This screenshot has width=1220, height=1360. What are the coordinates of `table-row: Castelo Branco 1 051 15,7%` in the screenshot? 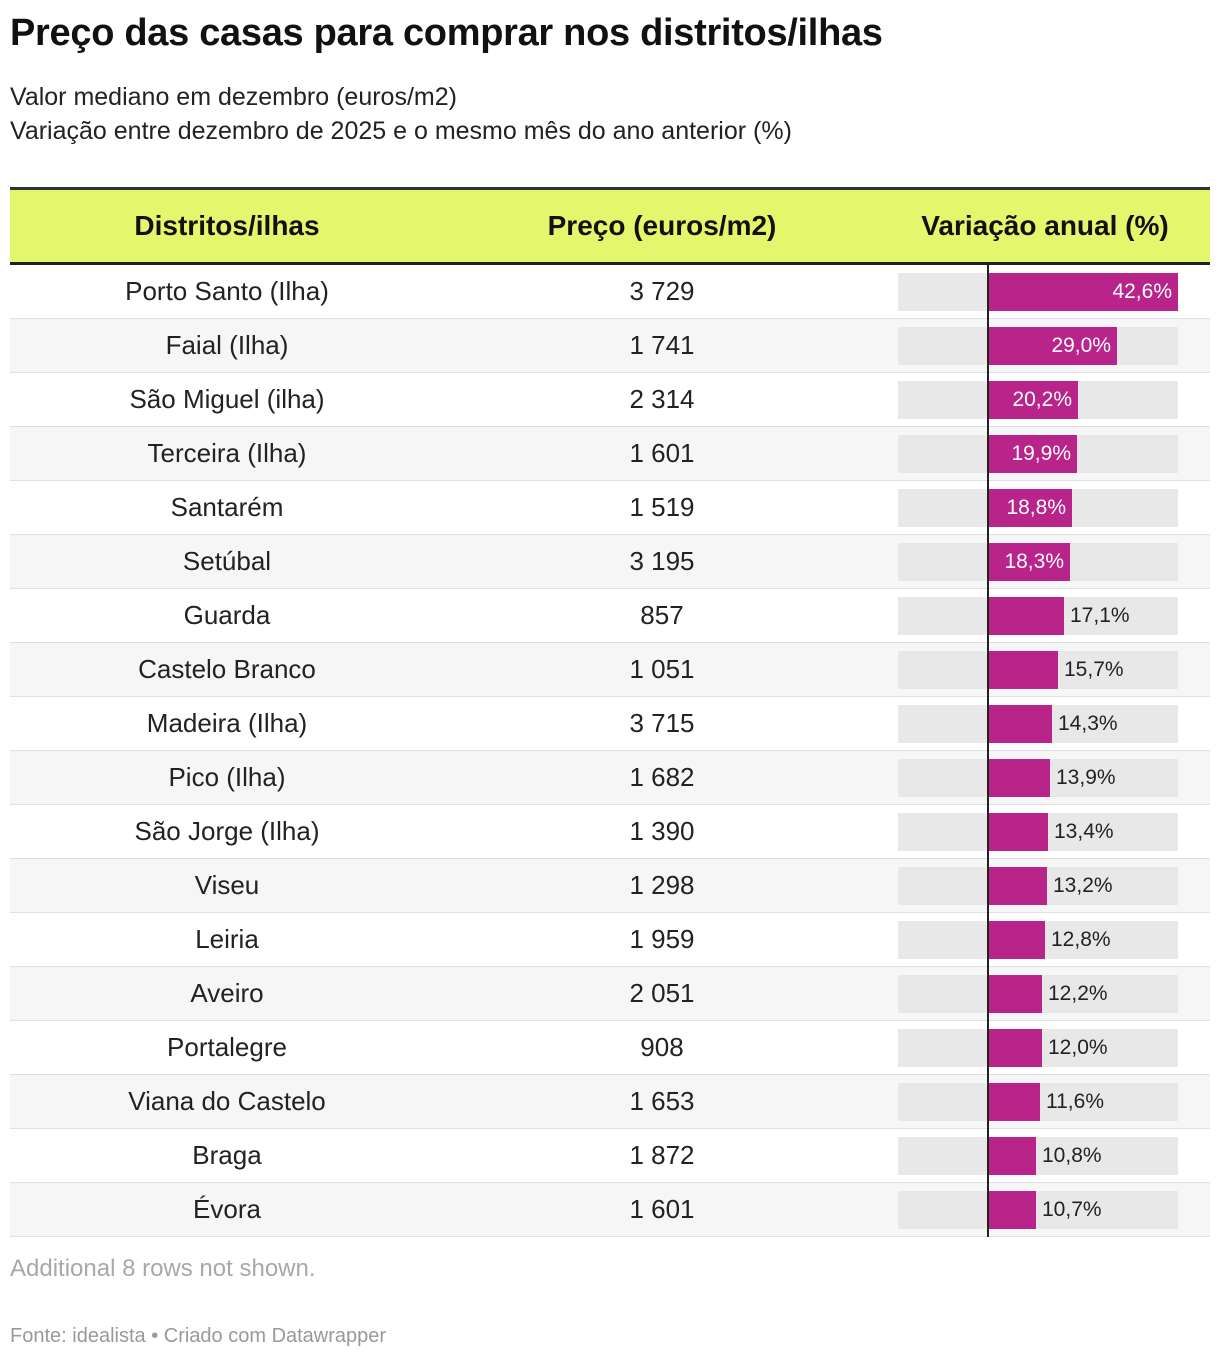 It's located at (610, 670).